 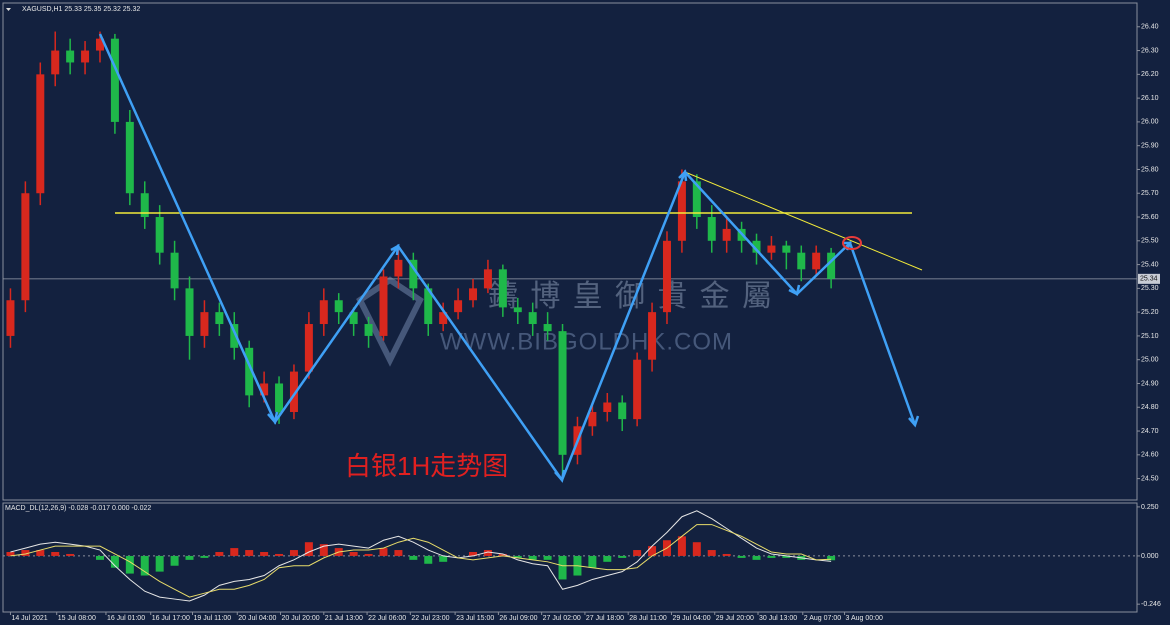 I want to click on x-tick-label: 2 Aug 07:00, so click(x=822, y=618).